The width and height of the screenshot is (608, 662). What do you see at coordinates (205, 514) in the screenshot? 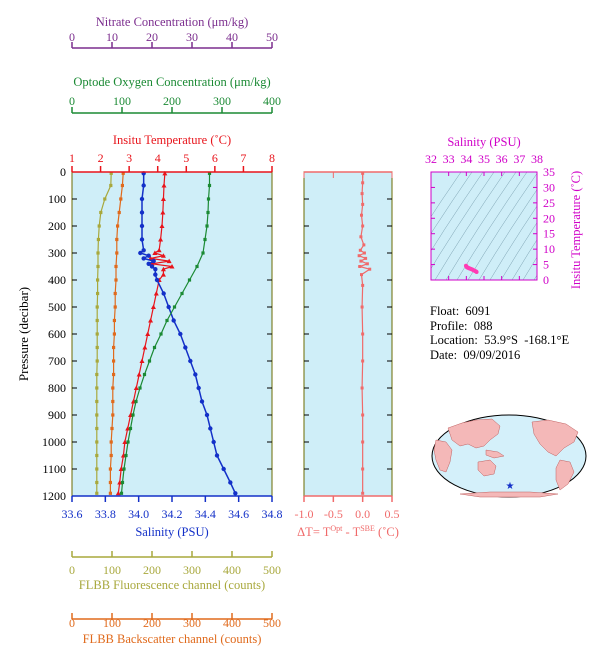
I see `salinity-tick-label: 34.4` at bounding box center [205, 514].